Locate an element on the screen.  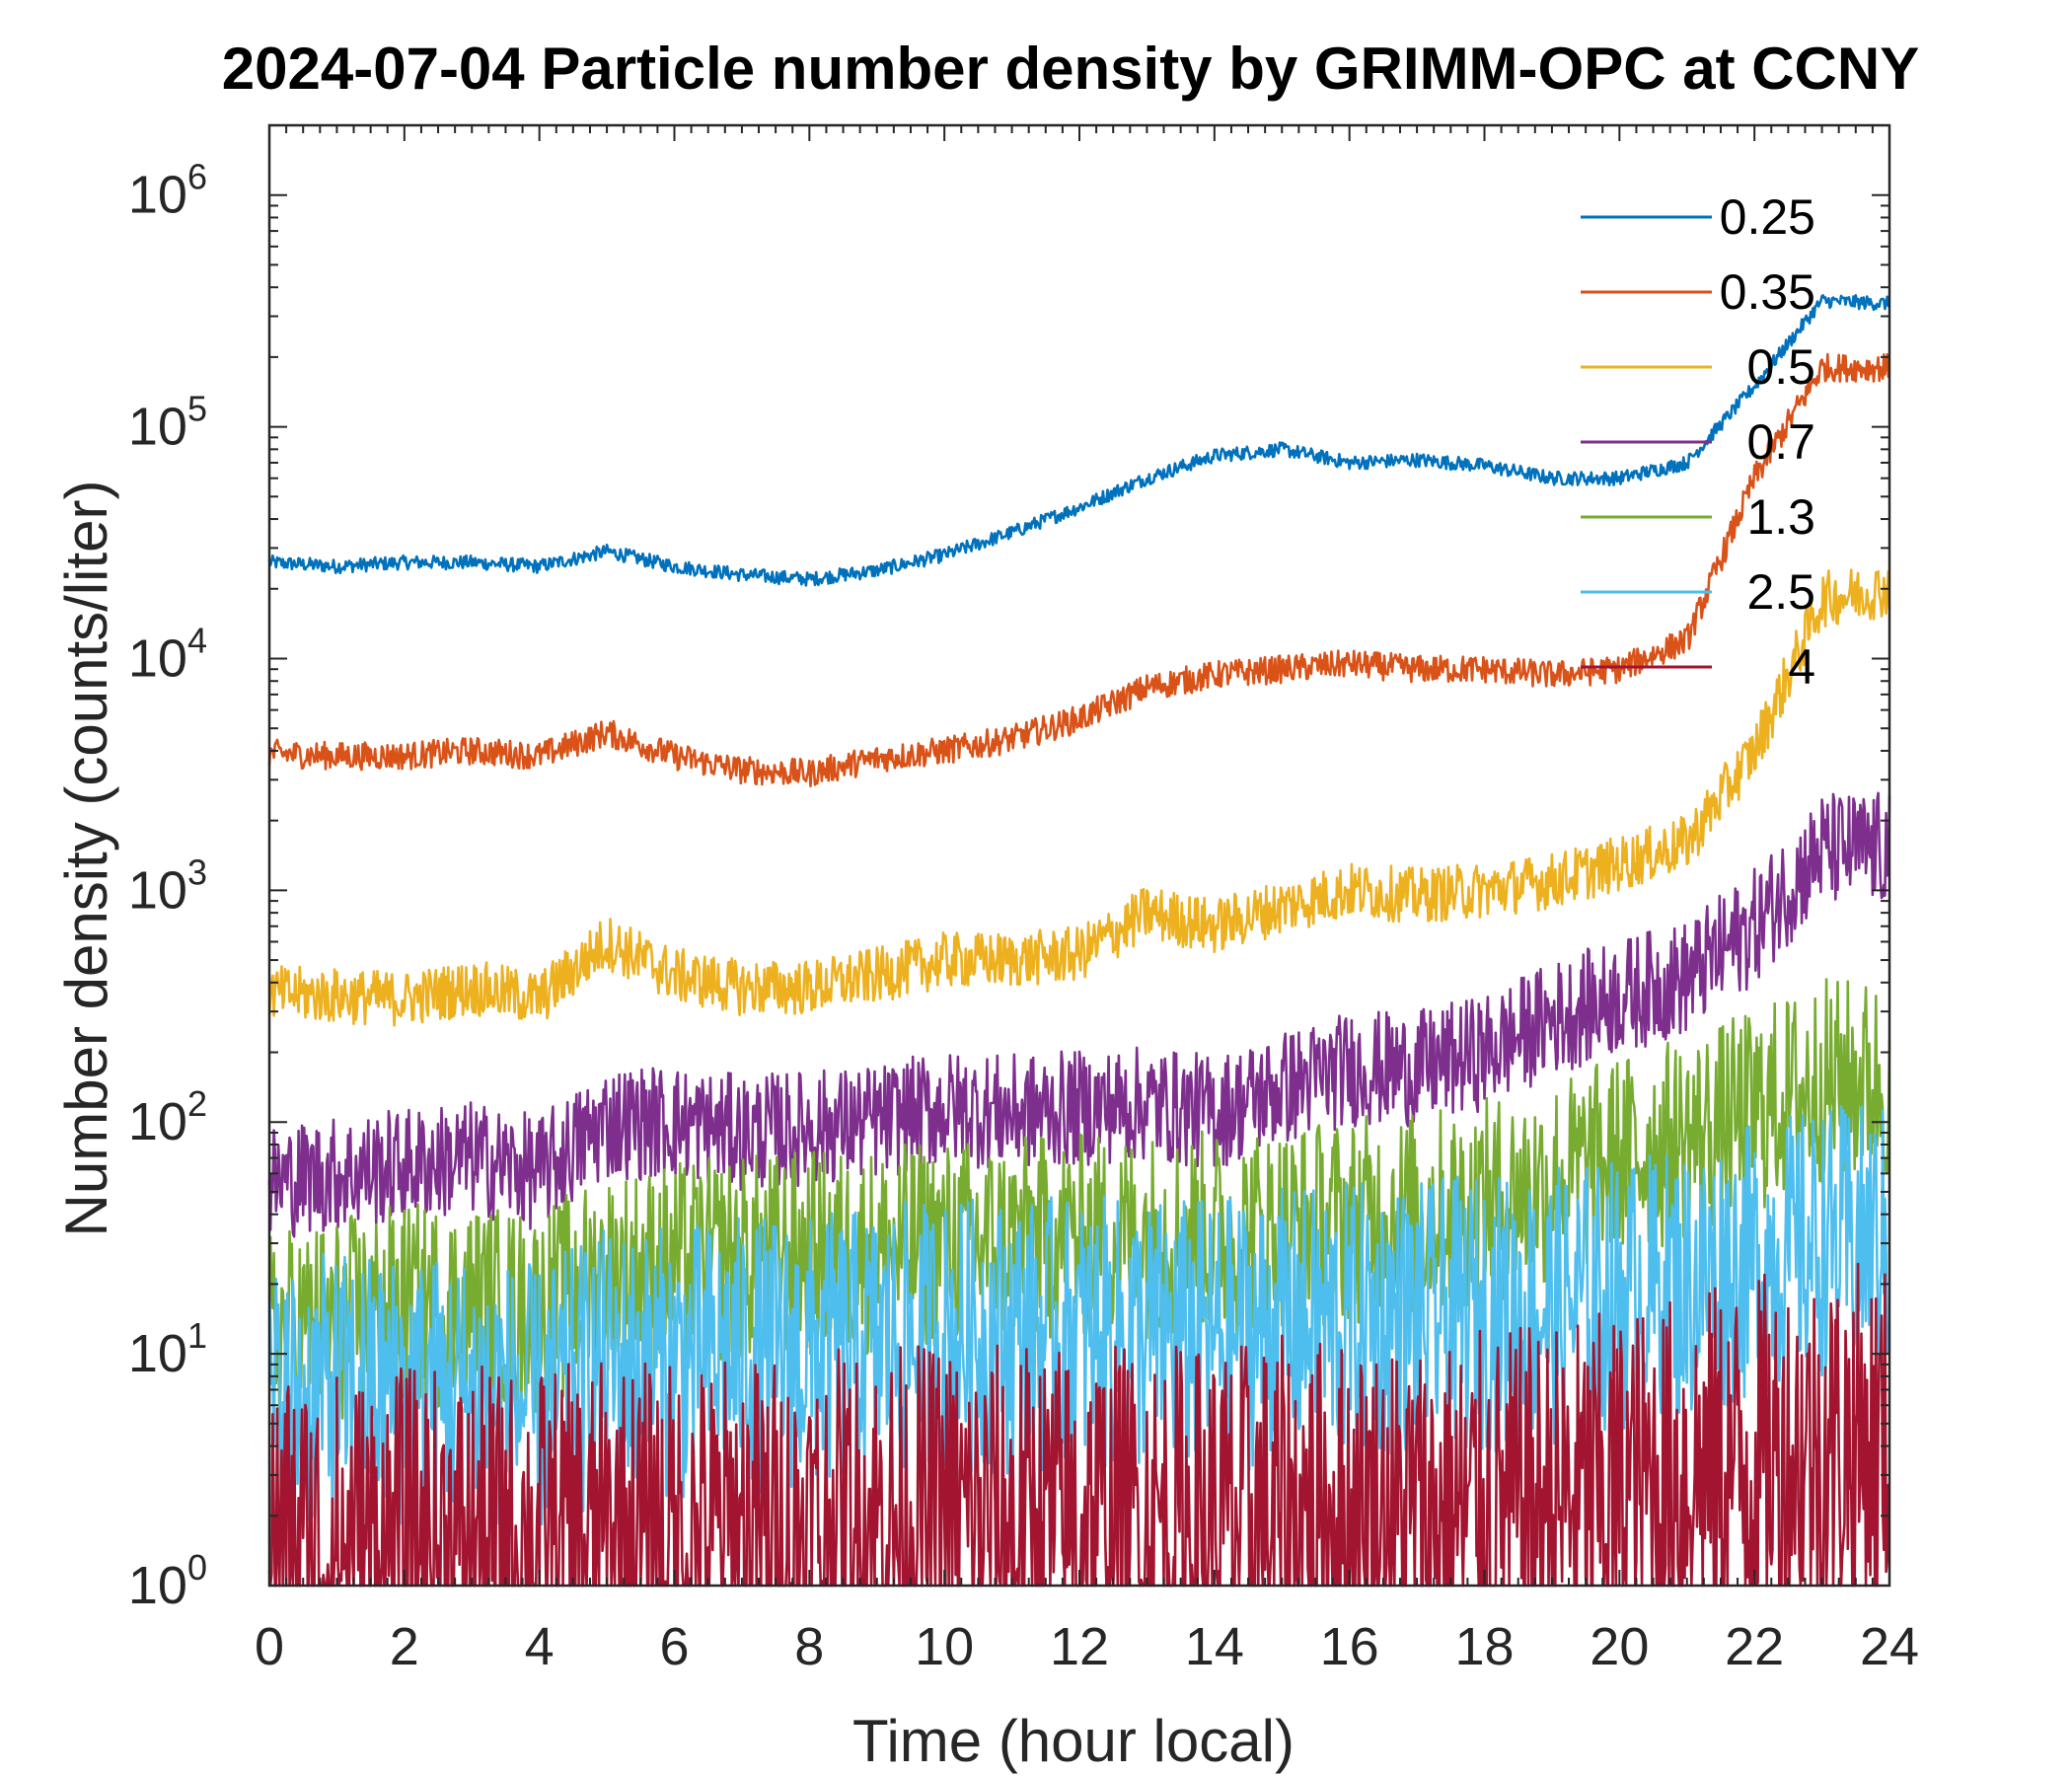
y-axis-label: Number density (counts/liter) is located at coordinates (86, 859).